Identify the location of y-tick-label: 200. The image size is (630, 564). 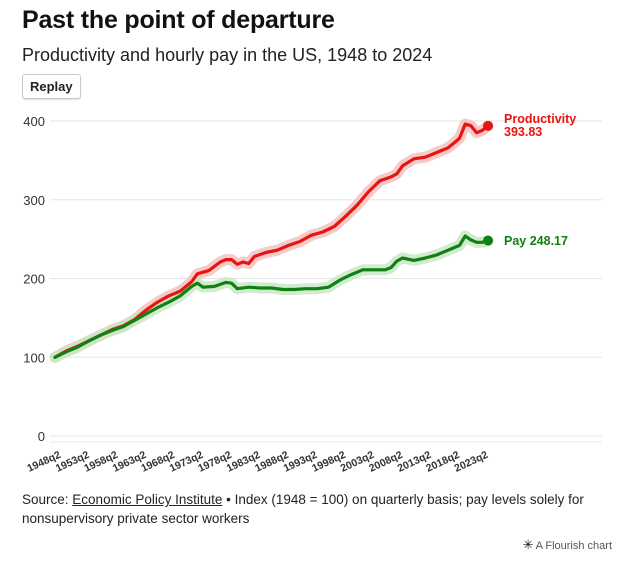
(34, 279).